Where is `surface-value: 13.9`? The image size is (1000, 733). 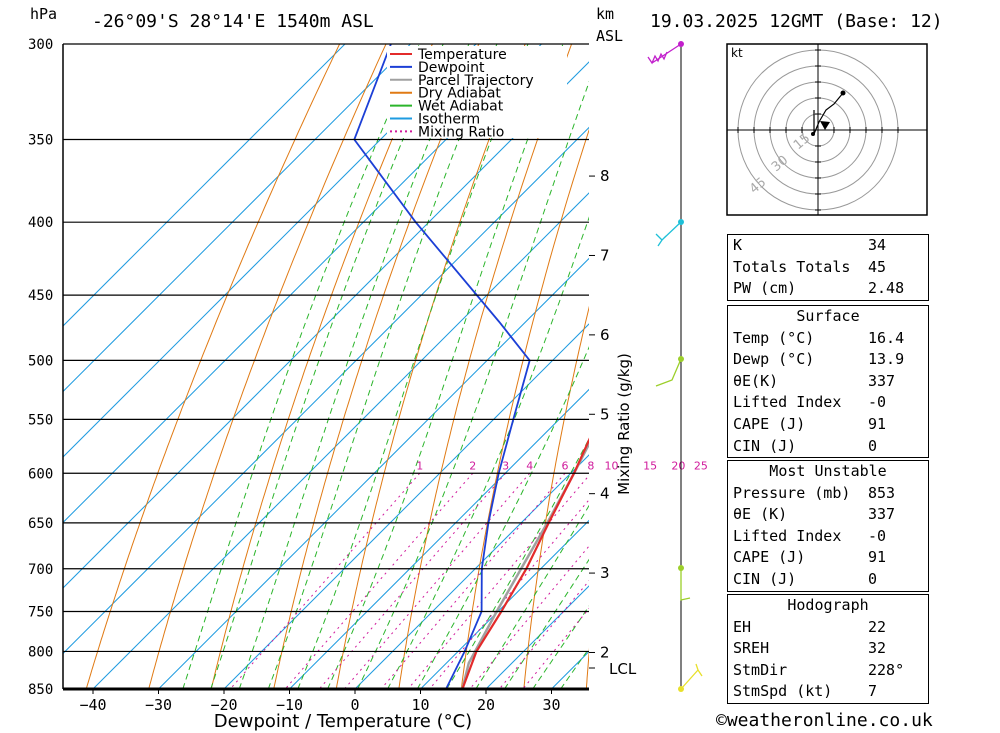
surface-value: 13.9 is located at coordinates (886, 359).